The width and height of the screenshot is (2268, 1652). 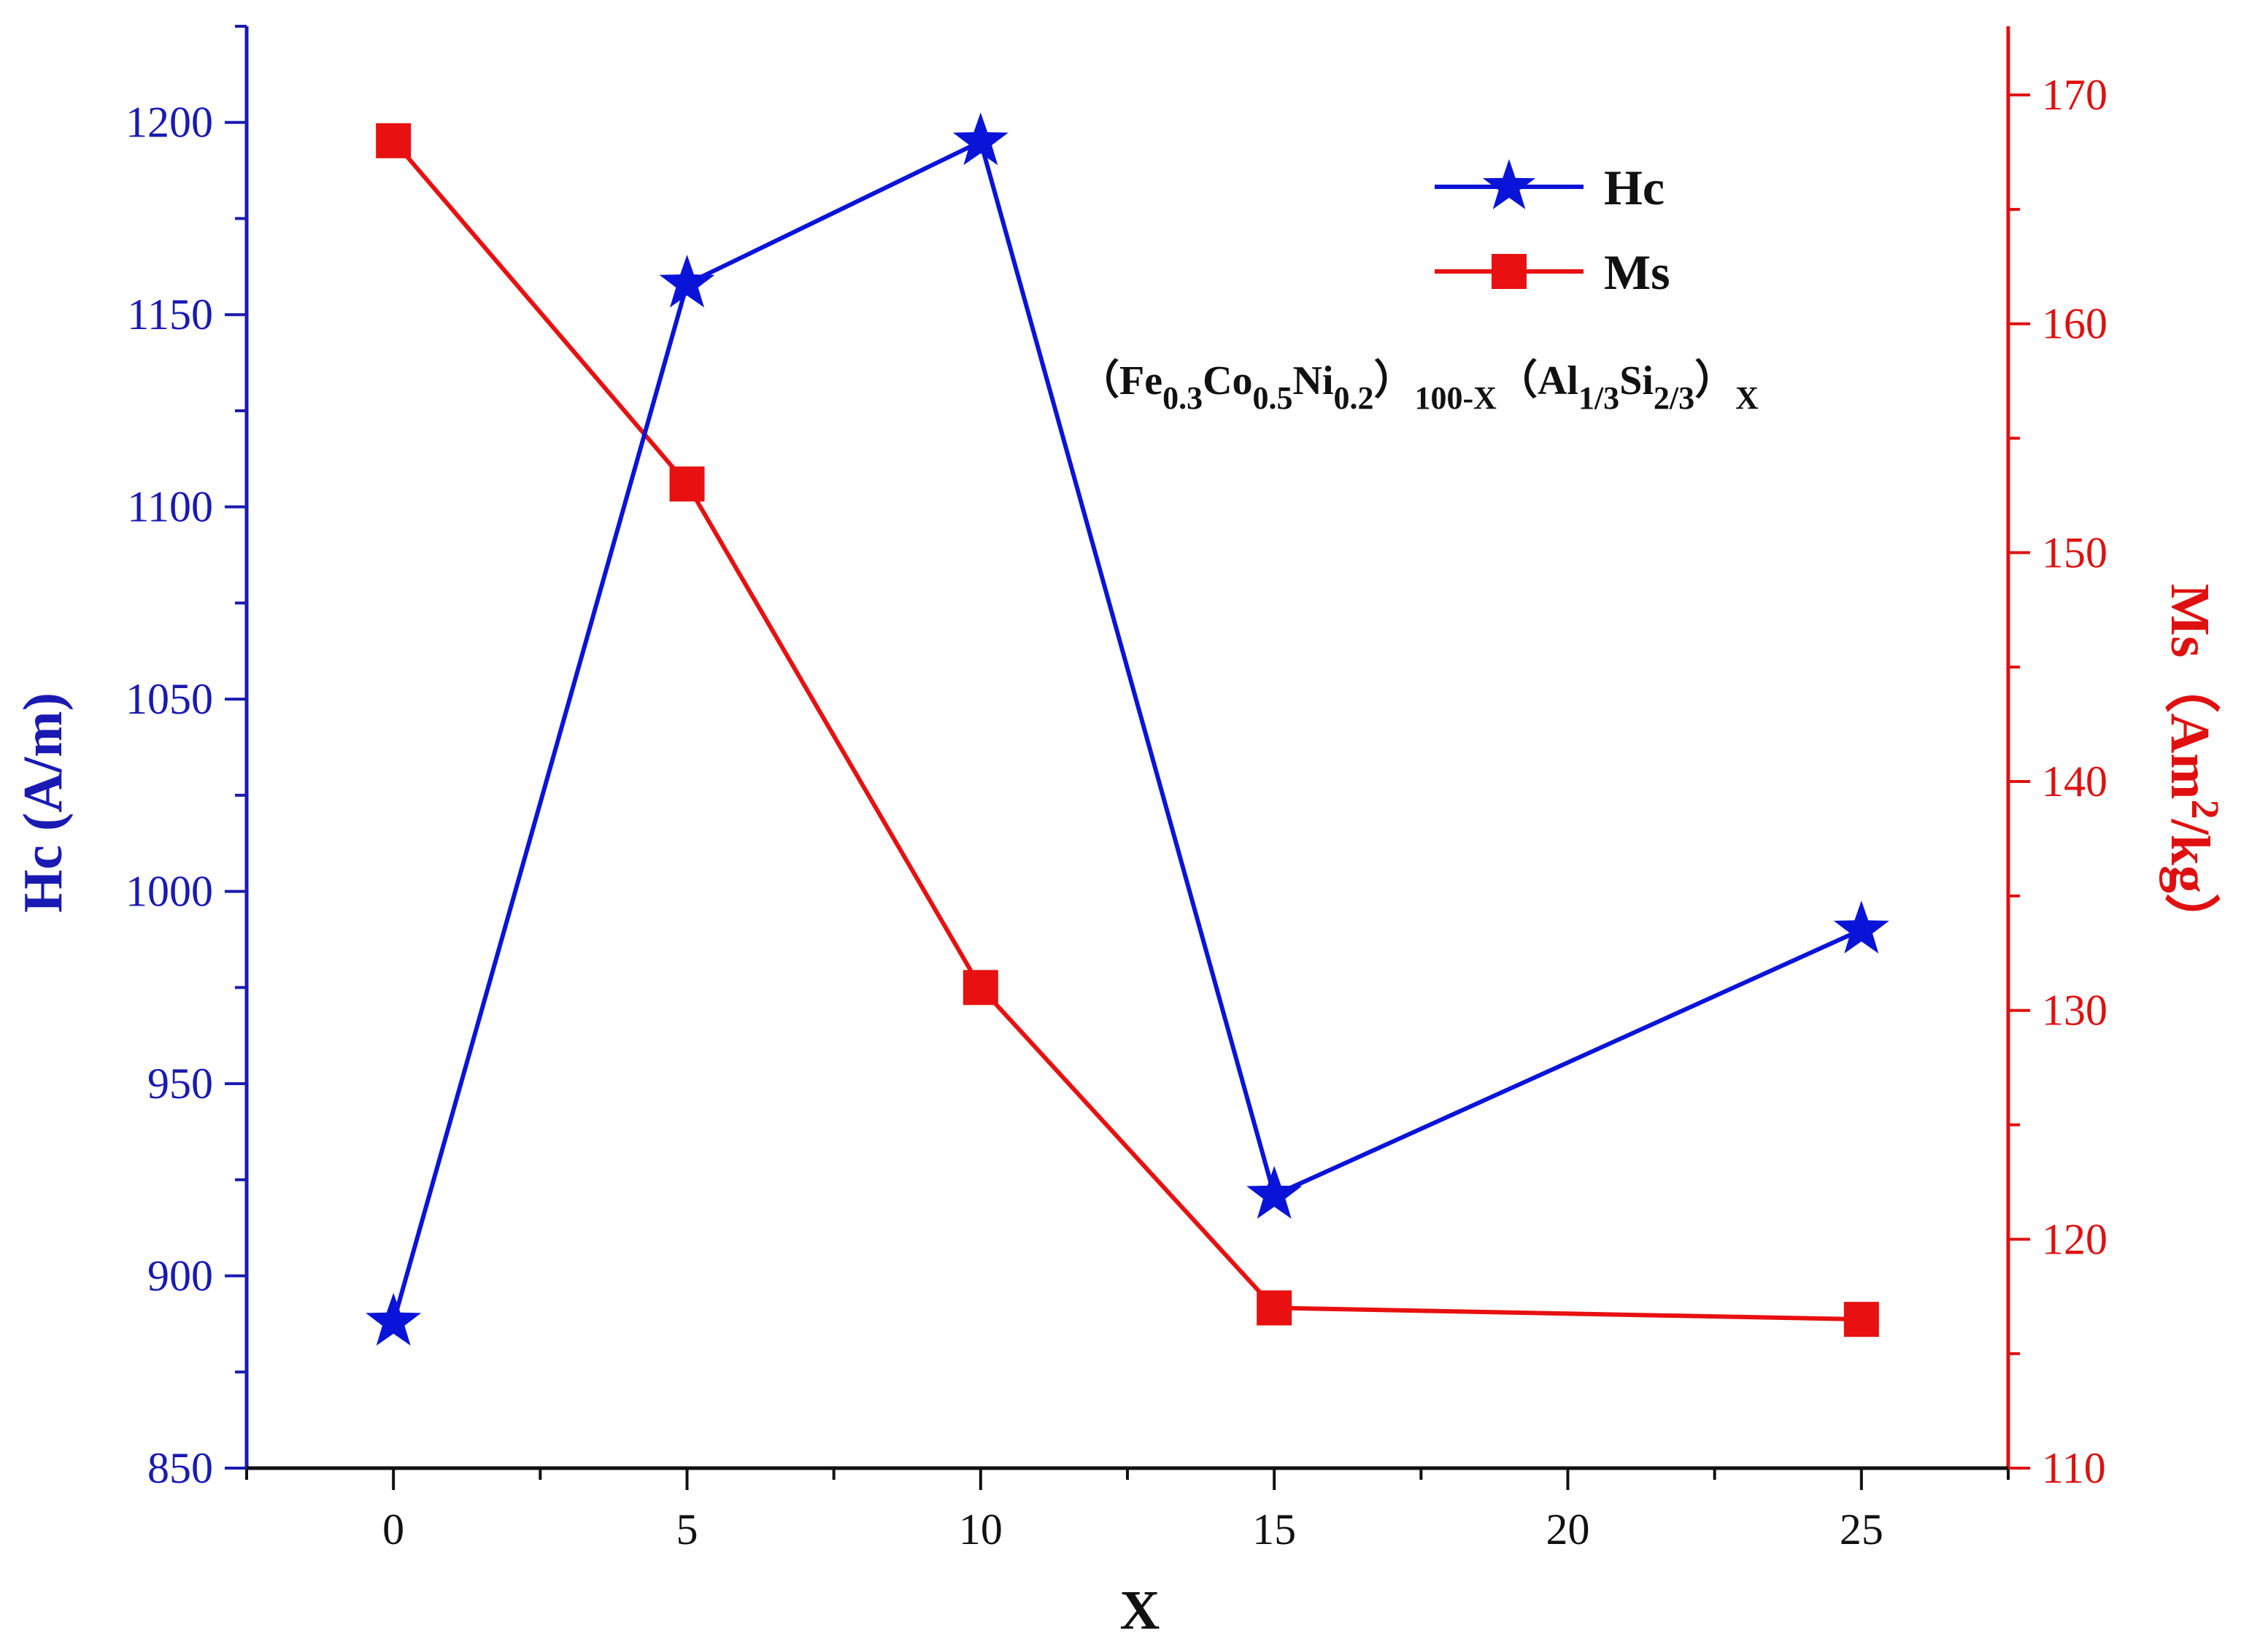 I want to click on formula-annotation: （Fe0.3Co0.5Ni0.2）100-X（Al1/3Si2/3）X, so click(x=1419, y=387).